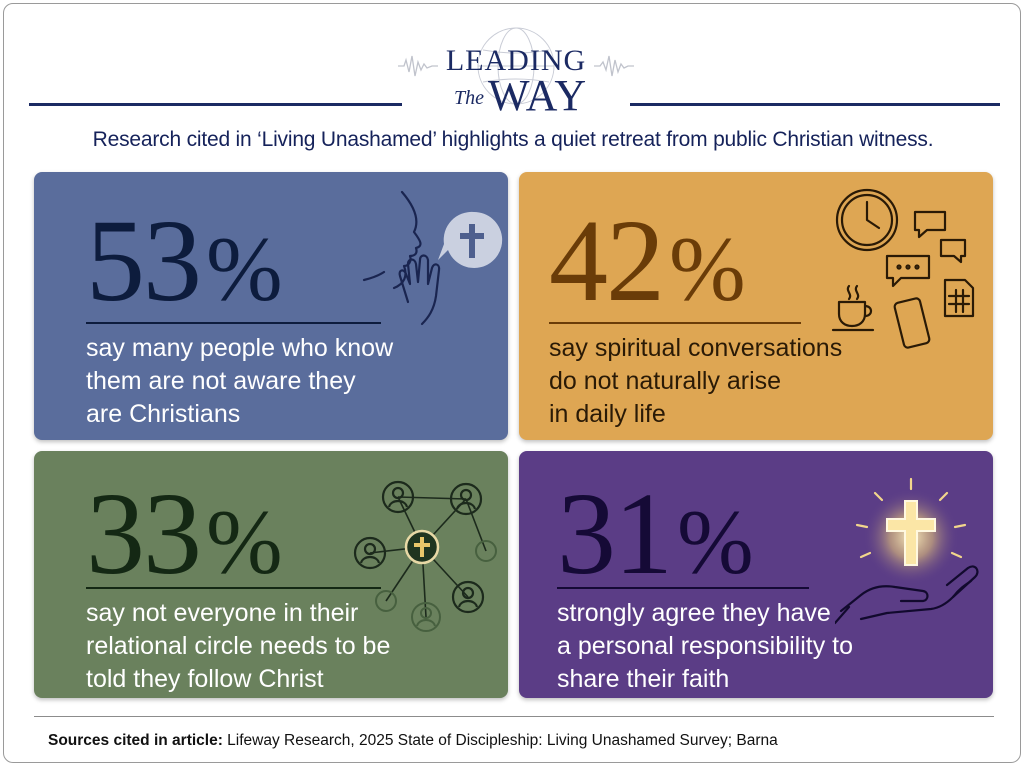 The image size is (1024, 766). I want to click on stat-description-line: a personal responsibility to, so click(705, 646).